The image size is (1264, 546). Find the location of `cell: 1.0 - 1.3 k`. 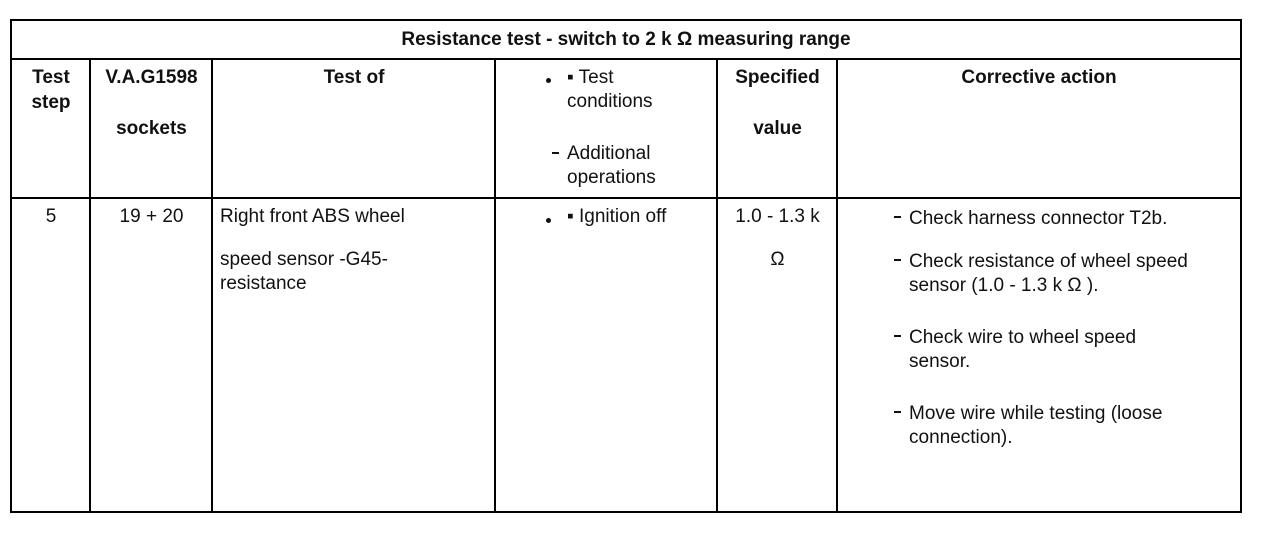

cell: 1.0 - 1.3 k is located at coordinates (777, 216).